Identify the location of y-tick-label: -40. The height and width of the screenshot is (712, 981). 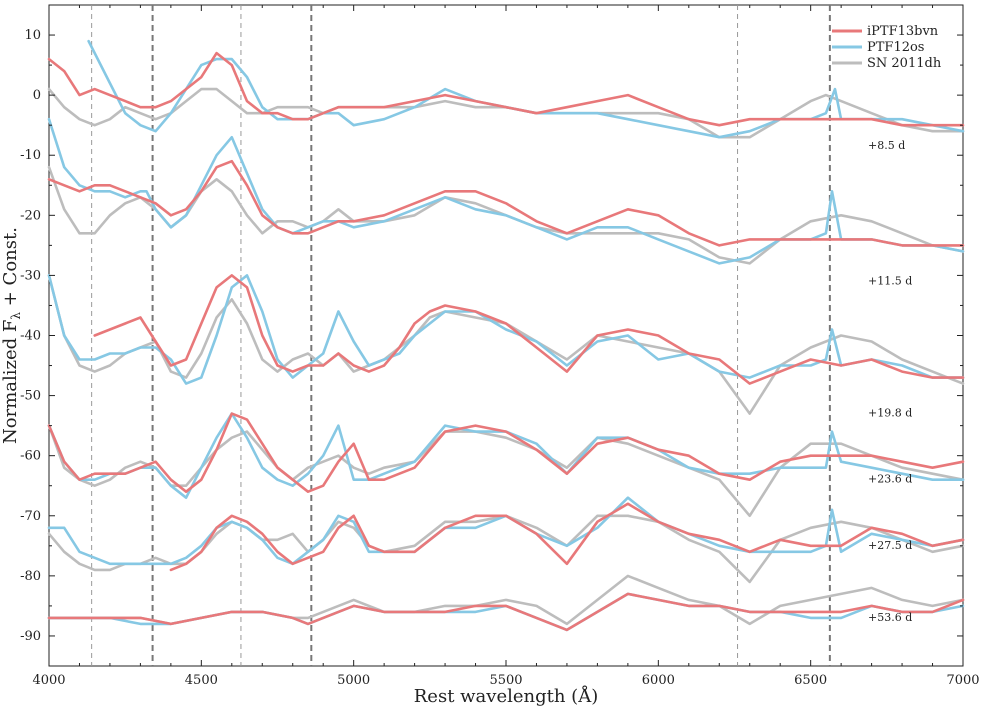
(30, 336).